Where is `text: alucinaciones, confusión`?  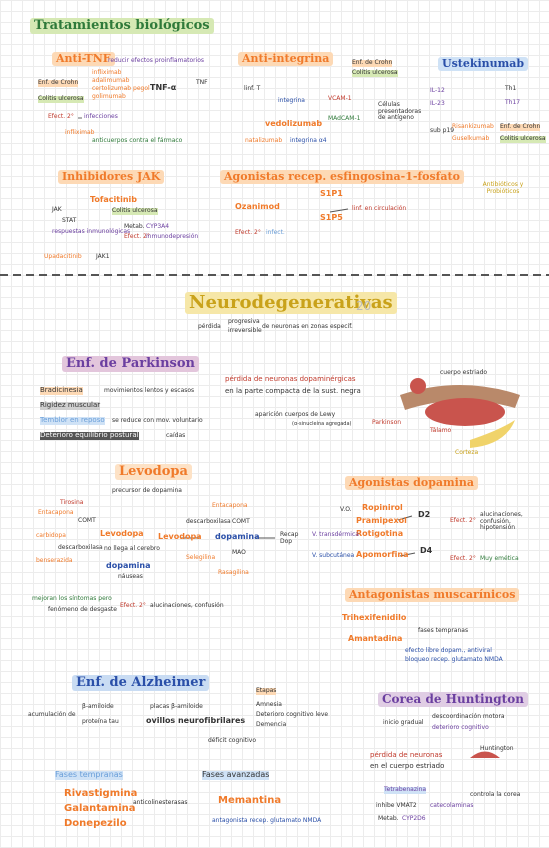 text: alucinaciones, confusión is located at coordinates (187, 605).